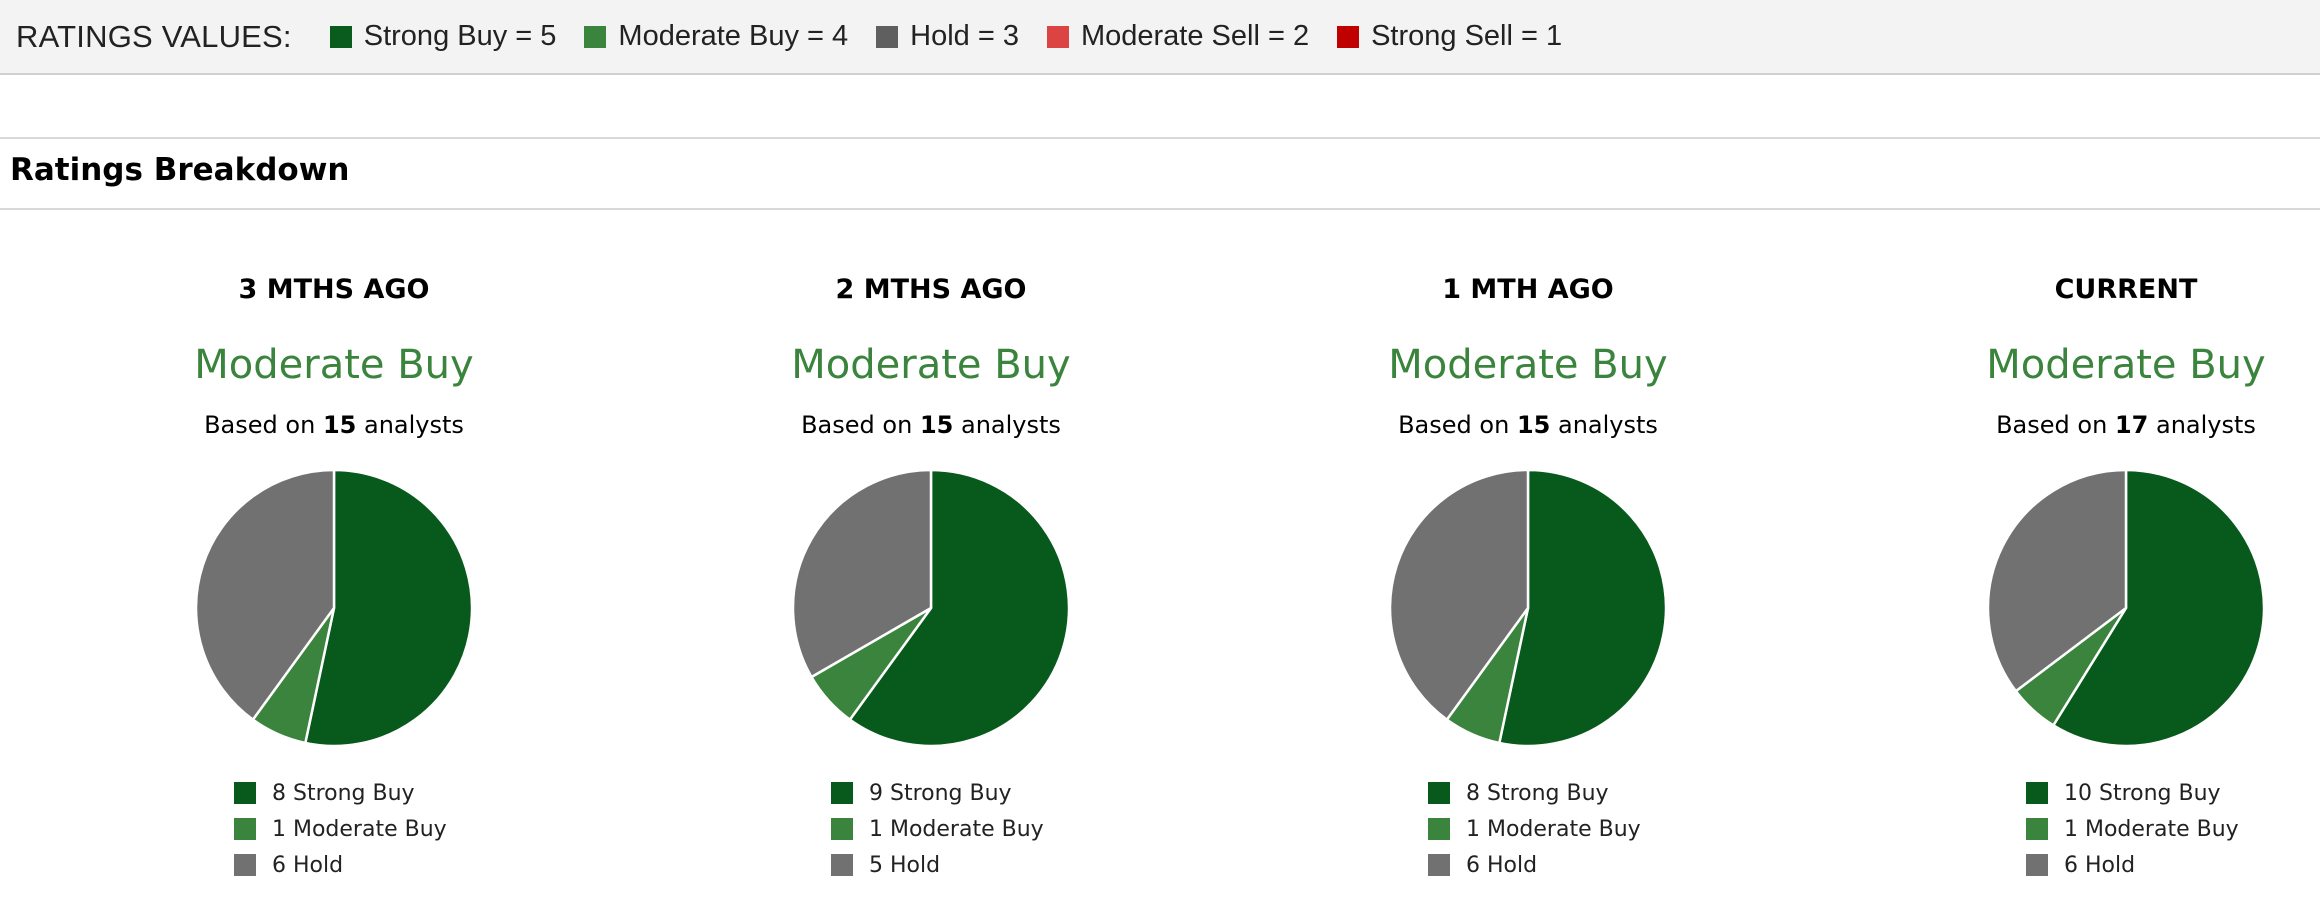 The width and height of the screenshot is (2320, 918). What do you see at coordinates (2131, 425) in the screenshot?
I see `analyst-count: 17` at bounding box center [2131, 425].